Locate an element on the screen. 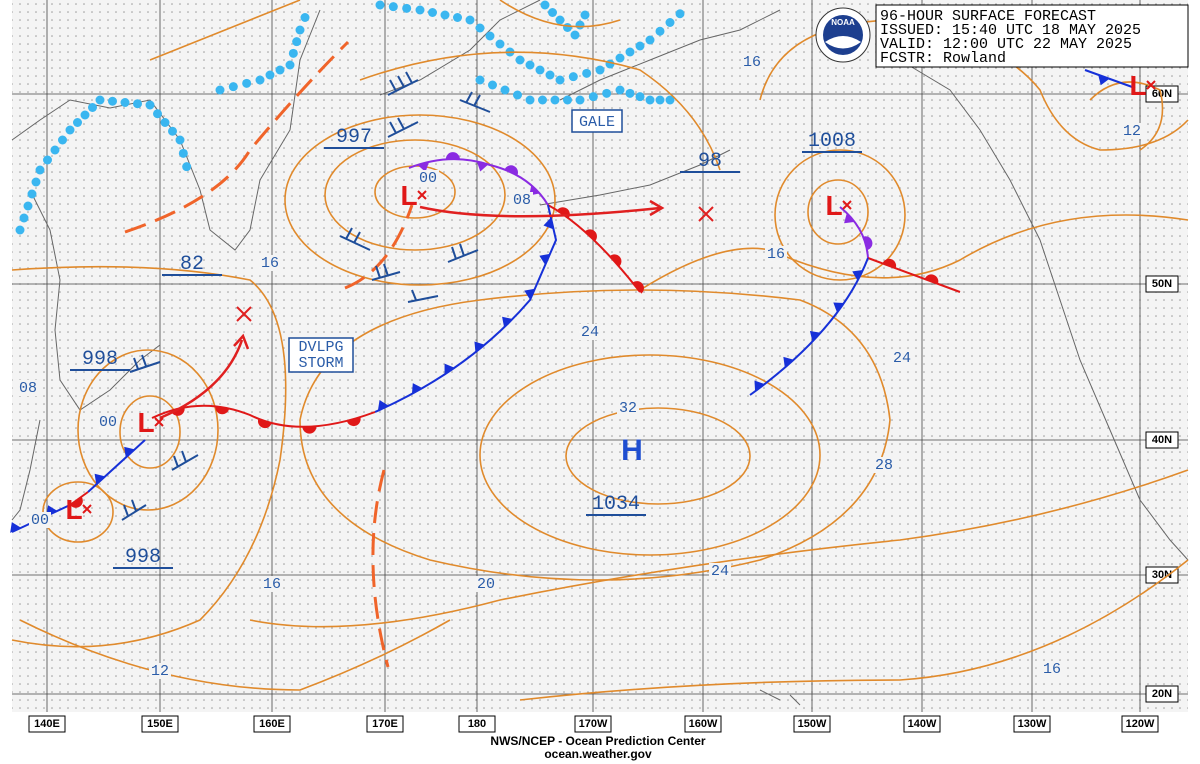 The width and height of the screenshot is (1200, 764). warm-front is located at coordinates (594, 248).